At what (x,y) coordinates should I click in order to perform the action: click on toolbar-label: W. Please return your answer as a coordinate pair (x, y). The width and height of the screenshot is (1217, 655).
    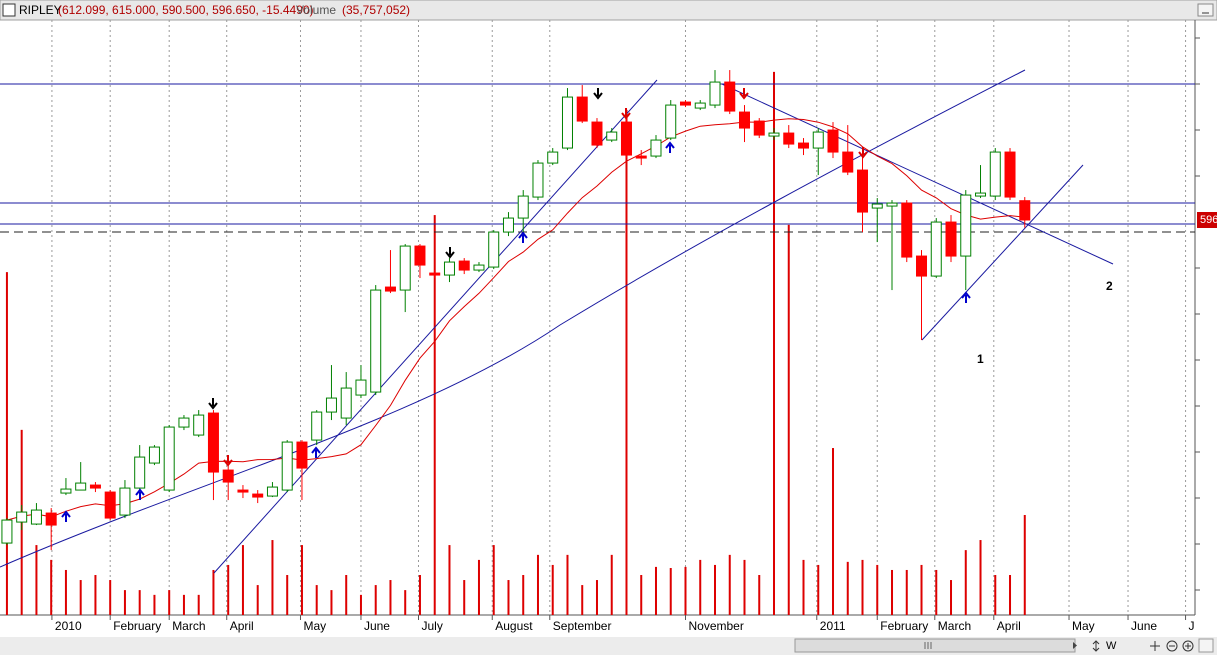
    Looking at the image, I should click on (1111, 646).